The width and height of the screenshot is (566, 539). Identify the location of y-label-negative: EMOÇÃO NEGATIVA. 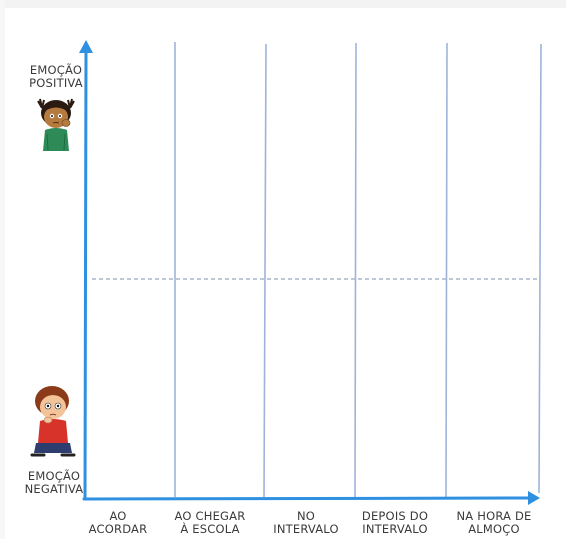
(54, 483).